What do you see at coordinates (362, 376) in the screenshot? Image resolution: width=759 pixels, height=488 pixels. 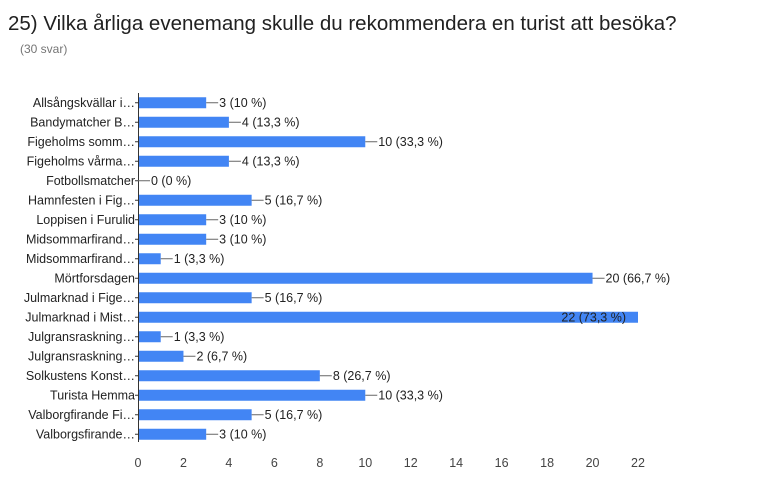 I see `data-label: 8 (26,7 %)` at bounding box center [362, 376].